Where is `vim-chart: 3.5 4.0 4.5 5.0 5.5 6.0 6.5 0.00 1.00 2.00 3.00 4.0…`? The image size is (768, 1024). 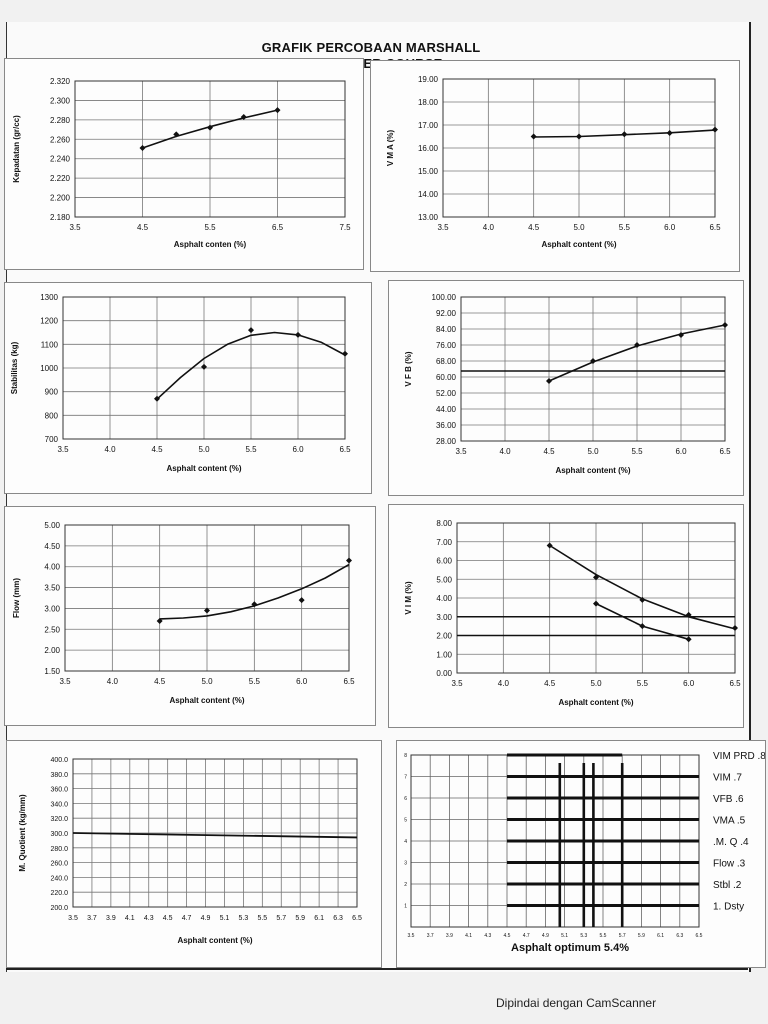
vim-chart: 3.5 4.0 4.5 5.0 5.5 6.0 6.5 0.00 1.00 2.00 3.00 4.0… is located at coordinates (572, 613).